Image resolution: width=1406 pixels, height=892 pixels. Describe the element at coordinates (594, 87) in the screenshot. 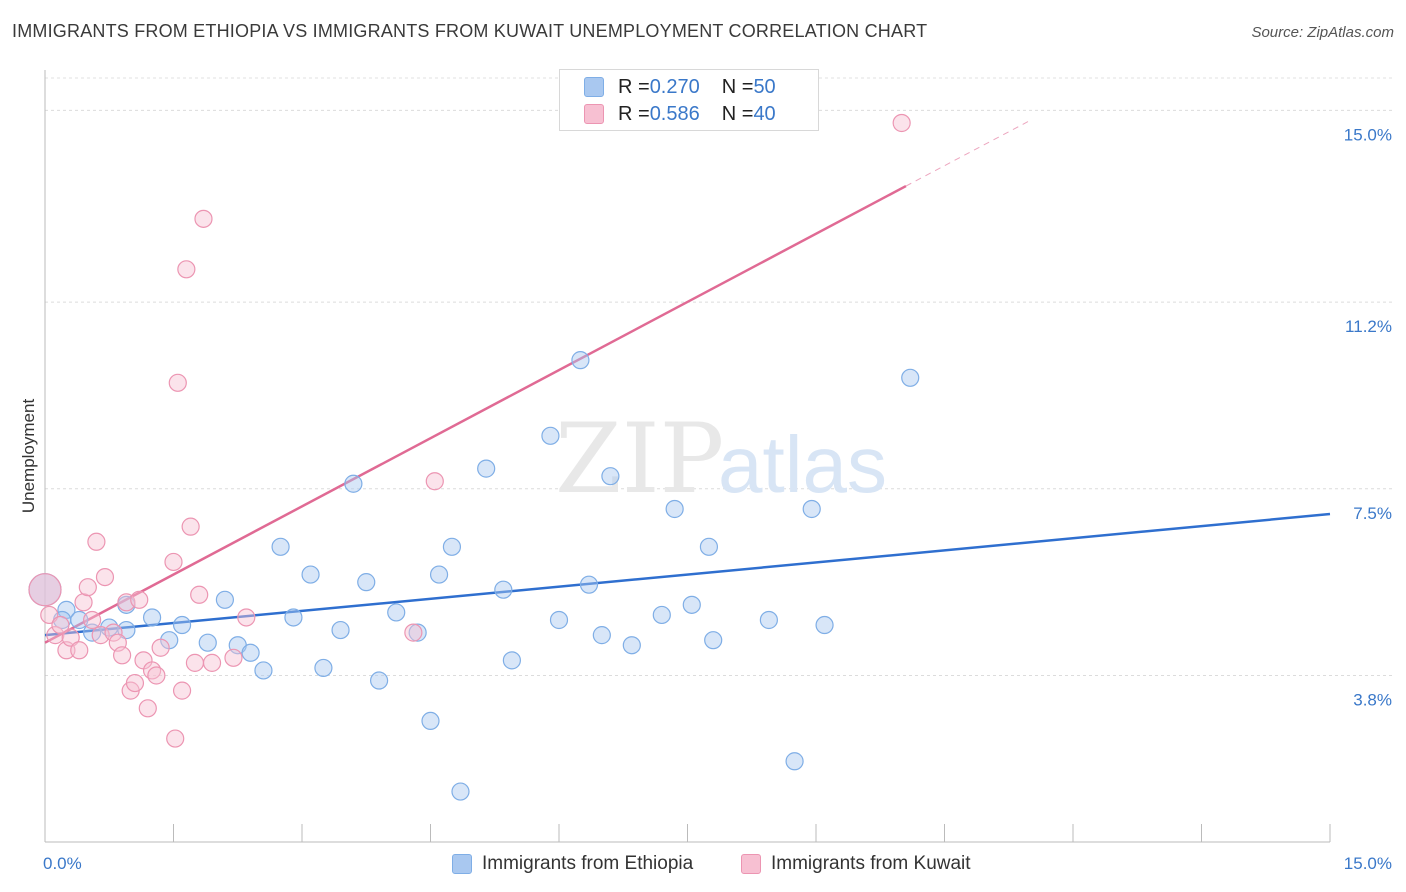

I see `legend-swatch-ethiopia` at that location.